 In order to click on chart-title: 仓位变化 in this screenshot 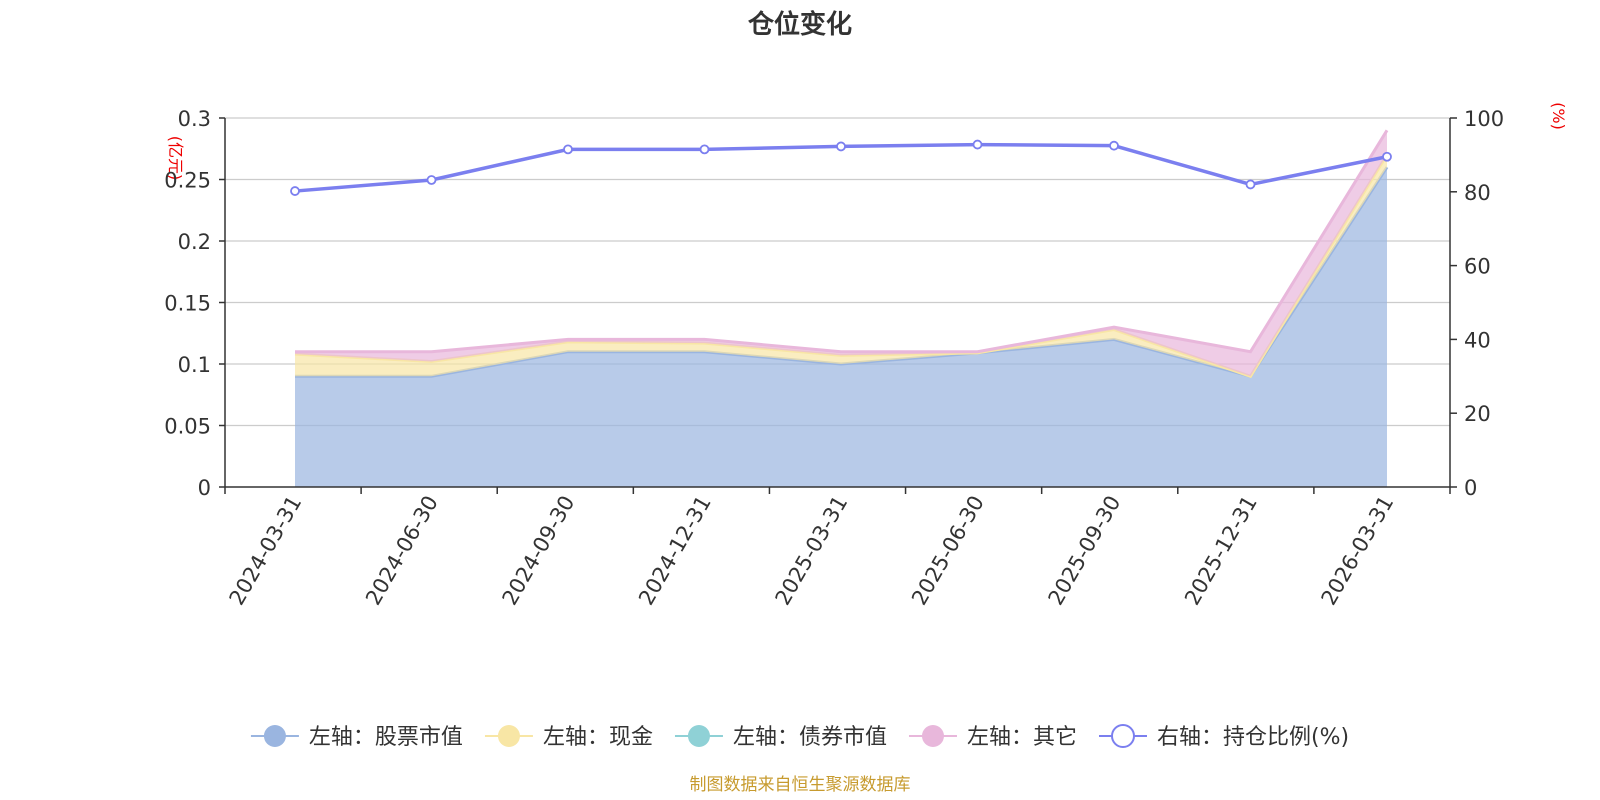, I will do `click(799, 24)`.